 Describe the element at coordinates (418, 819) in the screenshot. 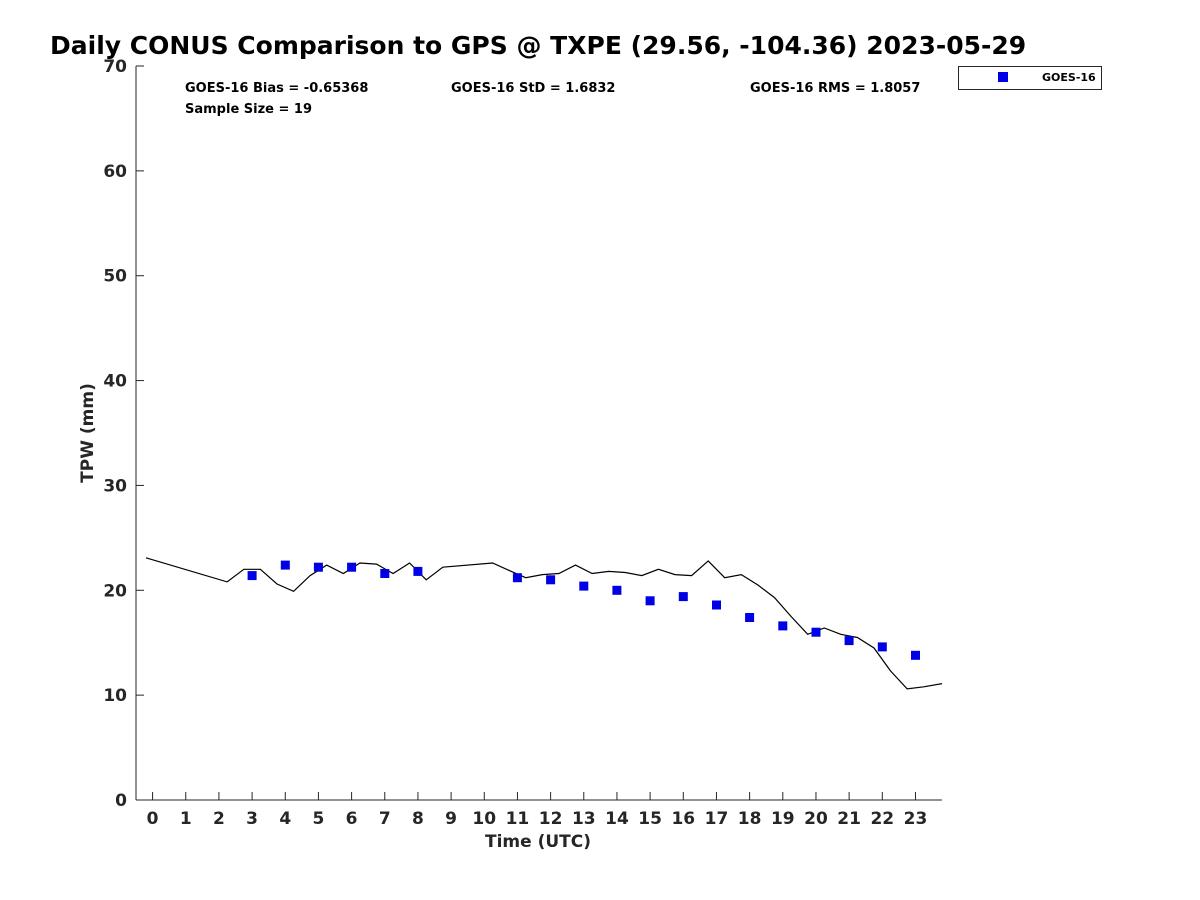

I see `x-tick-label: 8` at that location.